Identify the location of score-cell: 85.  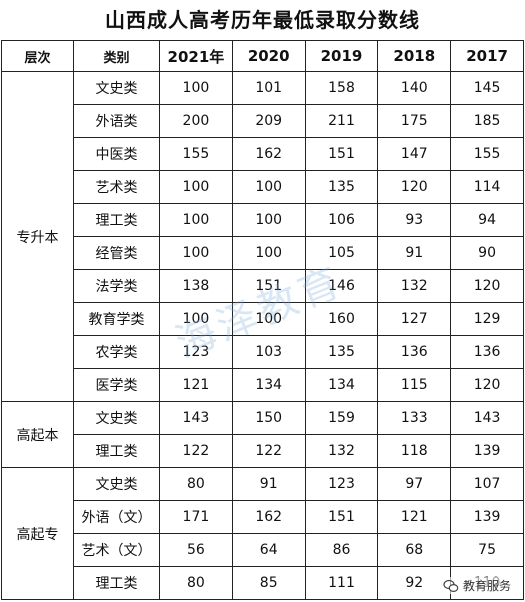
(268, 583).